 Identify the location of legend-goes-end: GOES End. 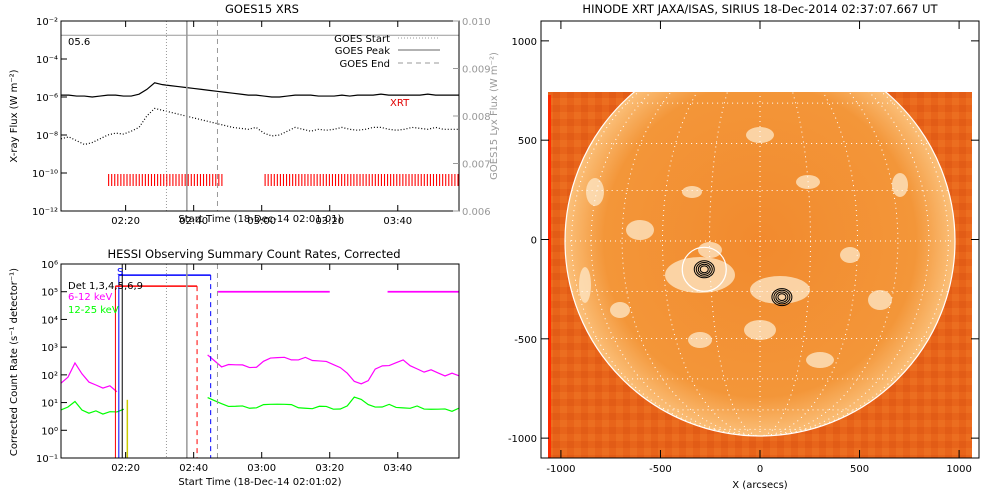
(365, 64).